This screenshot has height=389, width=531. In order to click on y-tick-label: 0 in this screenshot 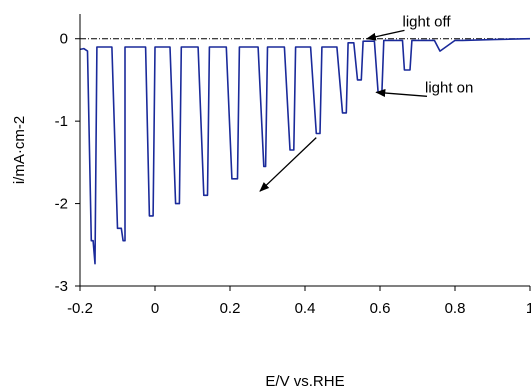, I will do `click(64, 39)`.